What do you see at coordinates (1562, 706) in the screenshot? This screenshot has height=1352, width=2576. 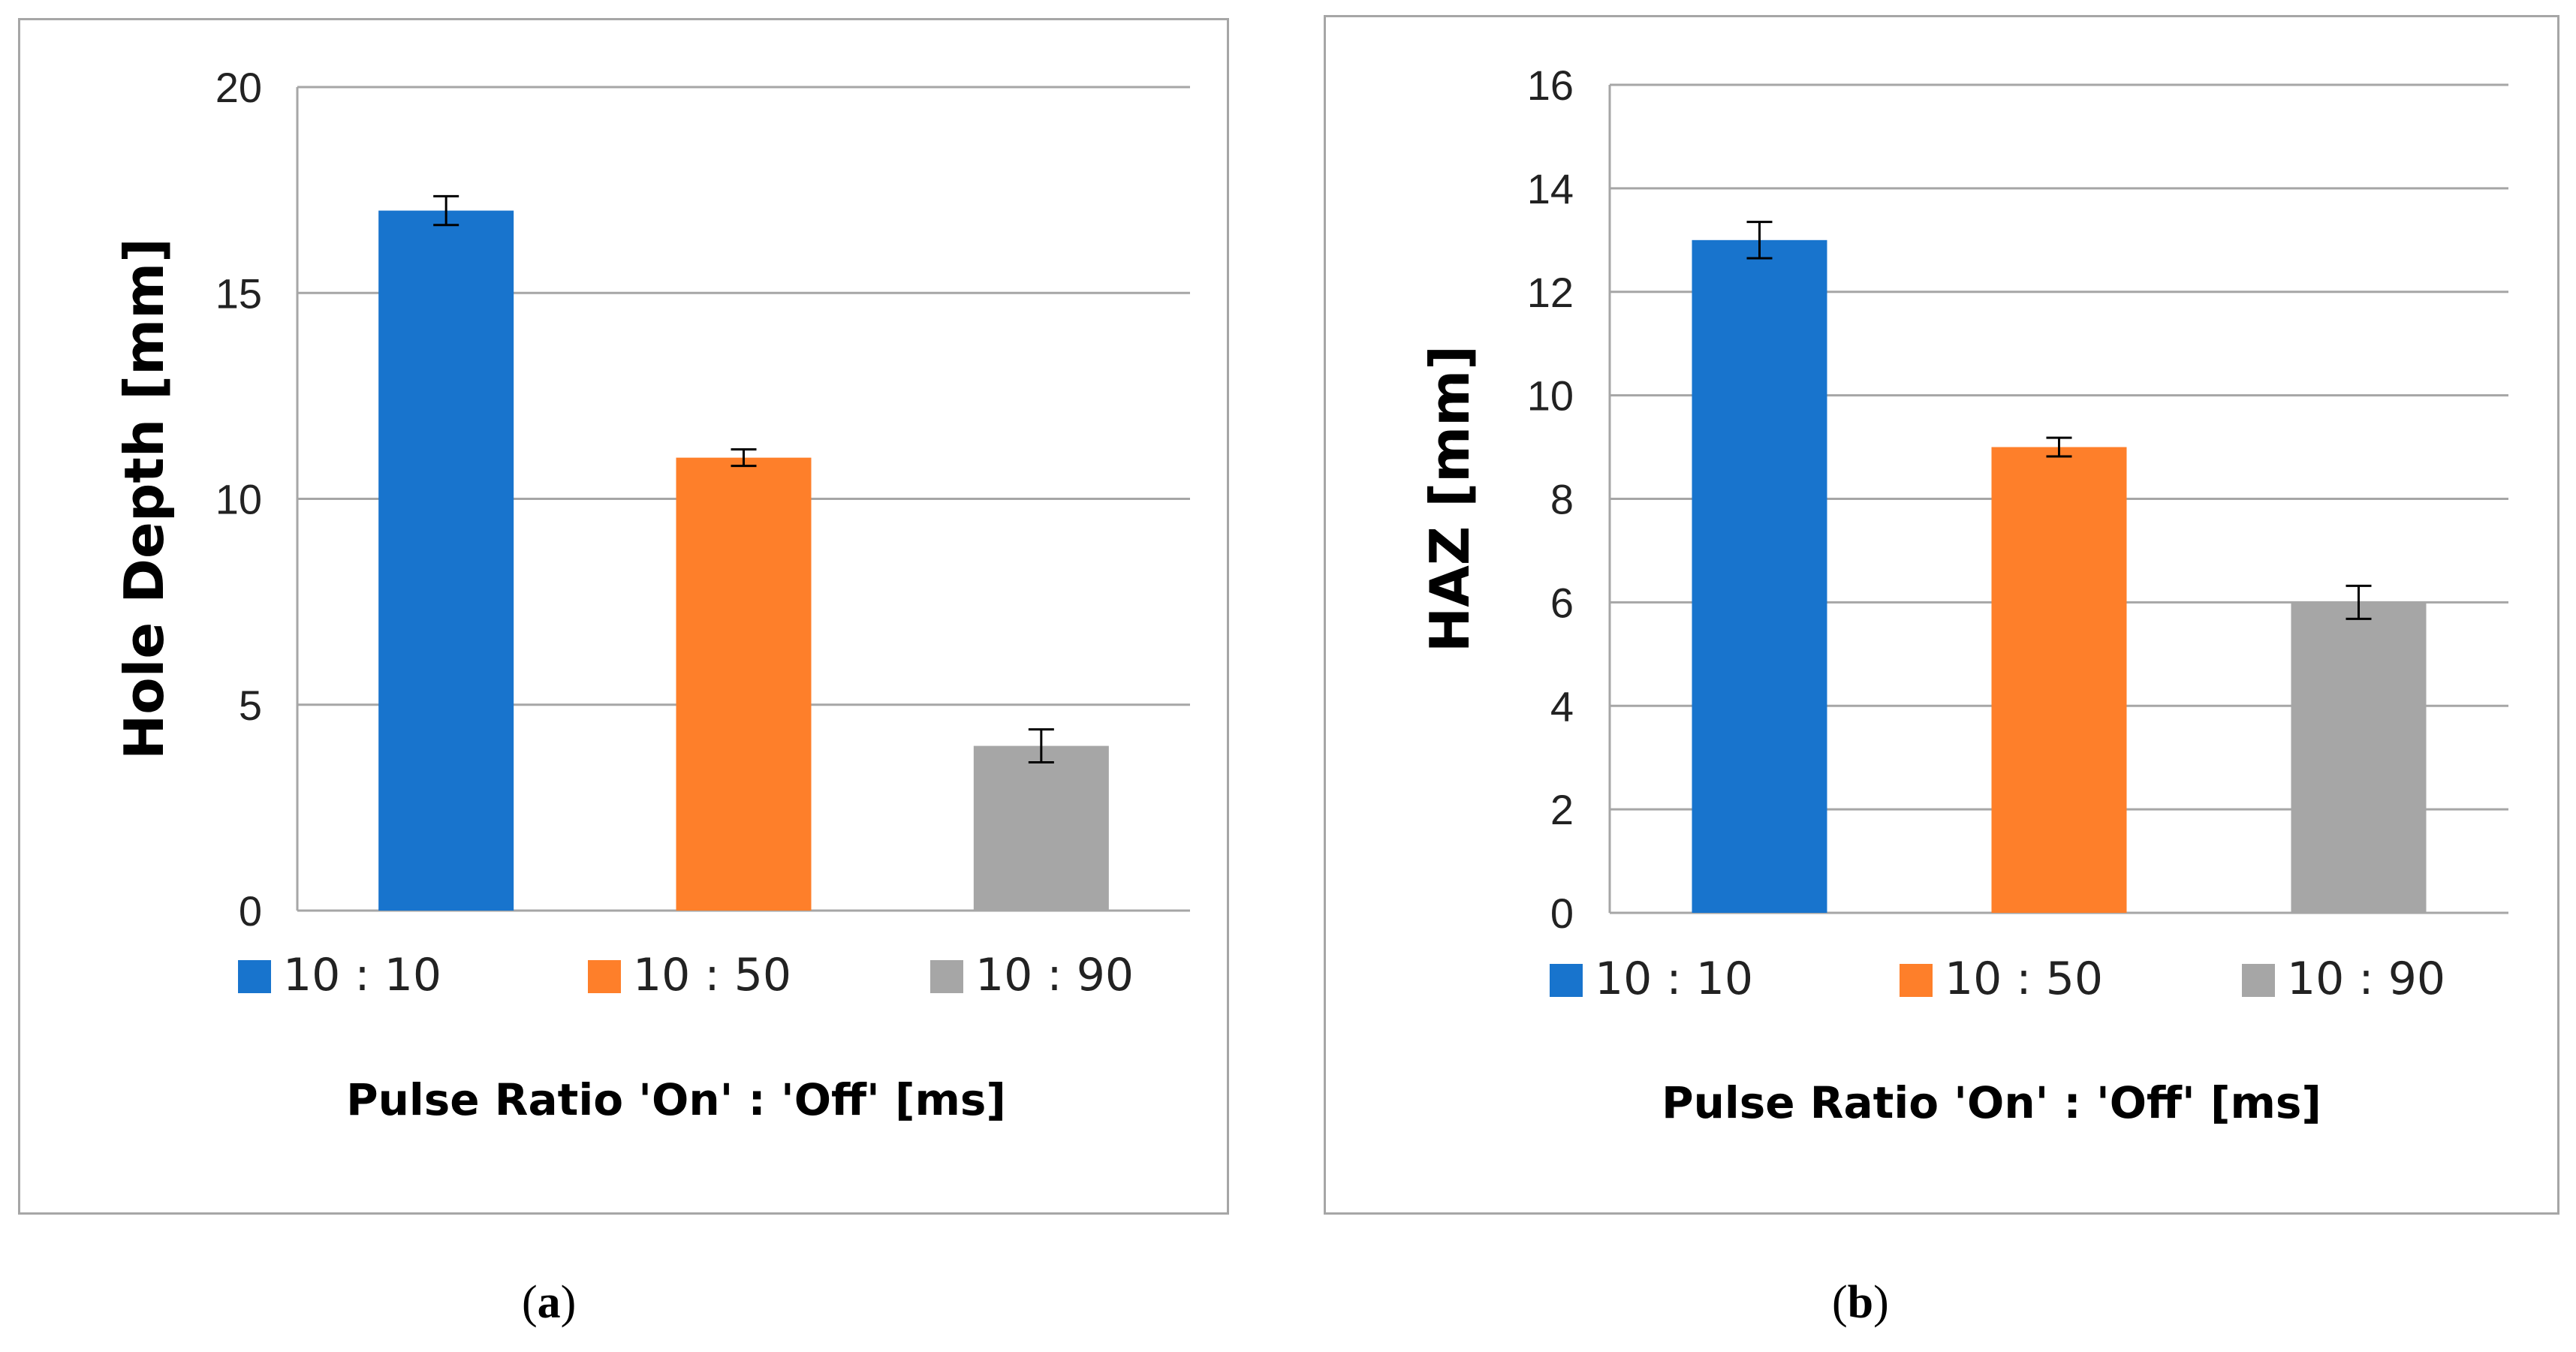 I see `y-tick-label: 4` at bounding box center [1562, 706].